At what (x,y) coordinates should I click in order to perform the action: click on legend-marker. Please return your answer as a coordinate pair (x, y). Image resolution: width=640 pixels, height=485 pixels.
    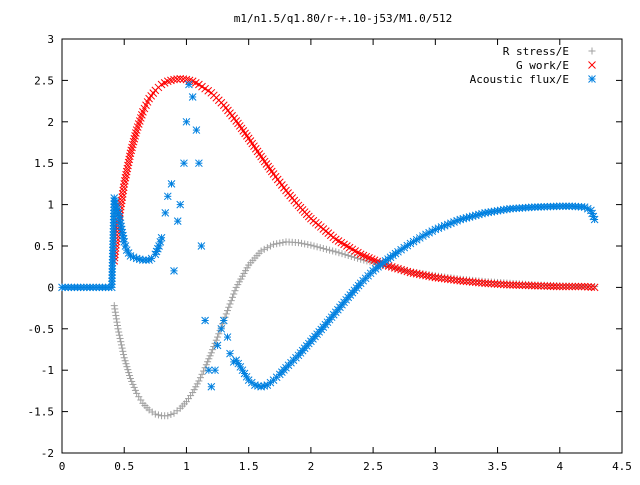
    Looking at the image, I should click on (592, 51).